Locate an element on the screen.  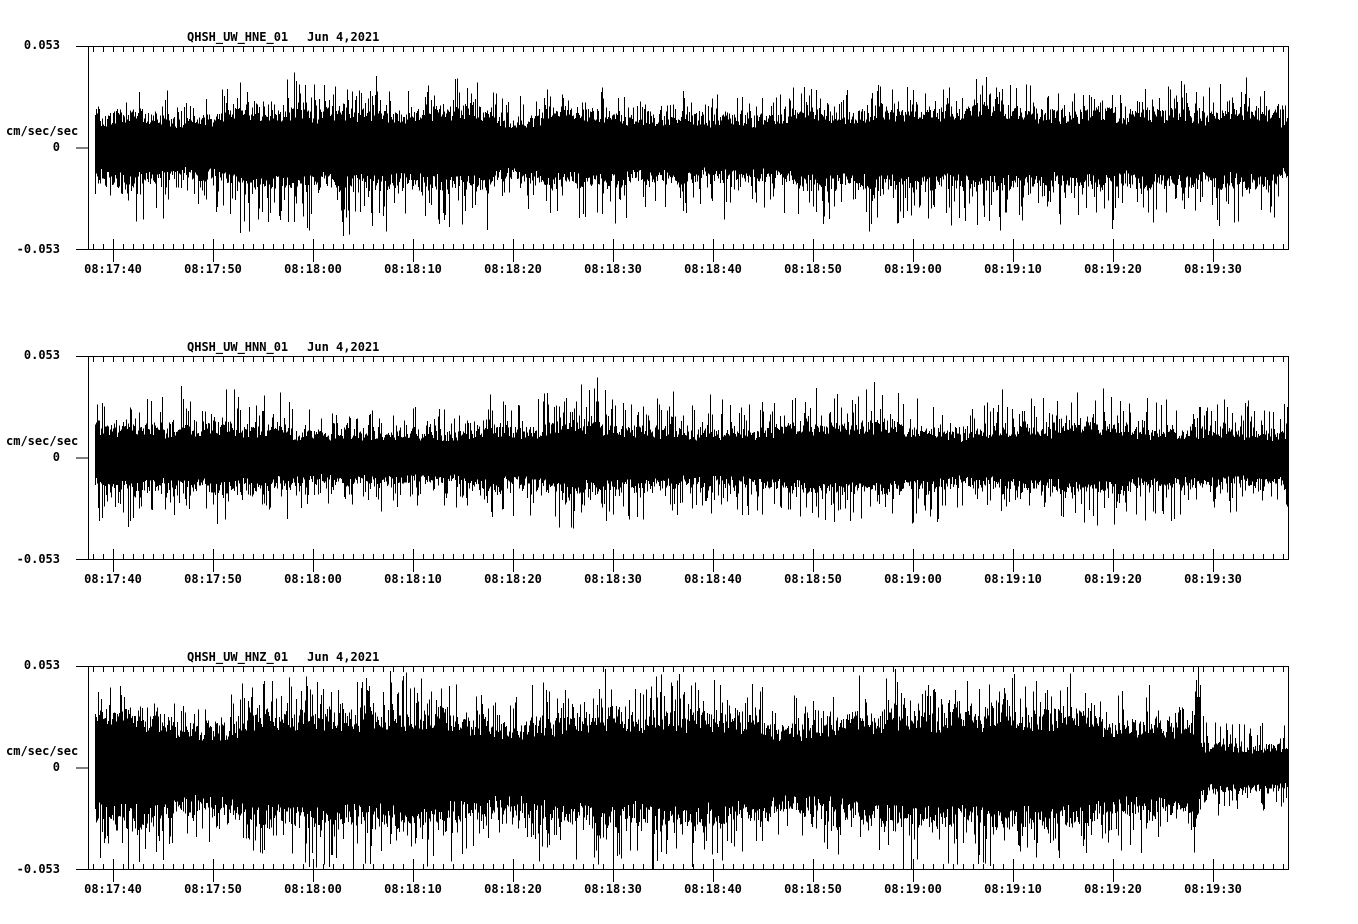
panel-title: QHSH_UW_HNE_01 Jun 4,2021 is located at coordinates (283, 37).